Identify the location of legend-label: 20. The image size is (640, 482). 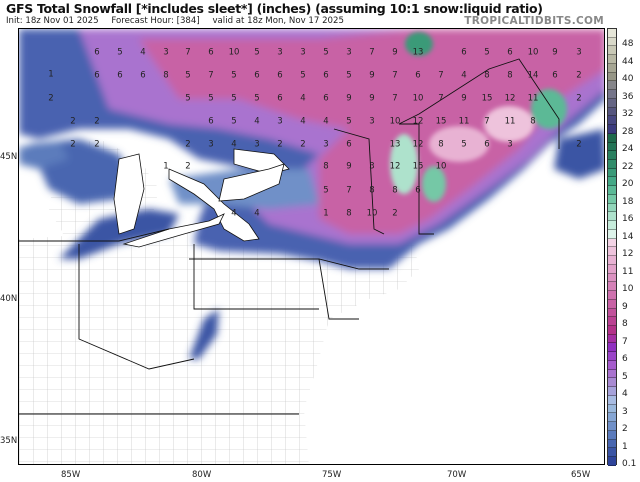
(628, 184).